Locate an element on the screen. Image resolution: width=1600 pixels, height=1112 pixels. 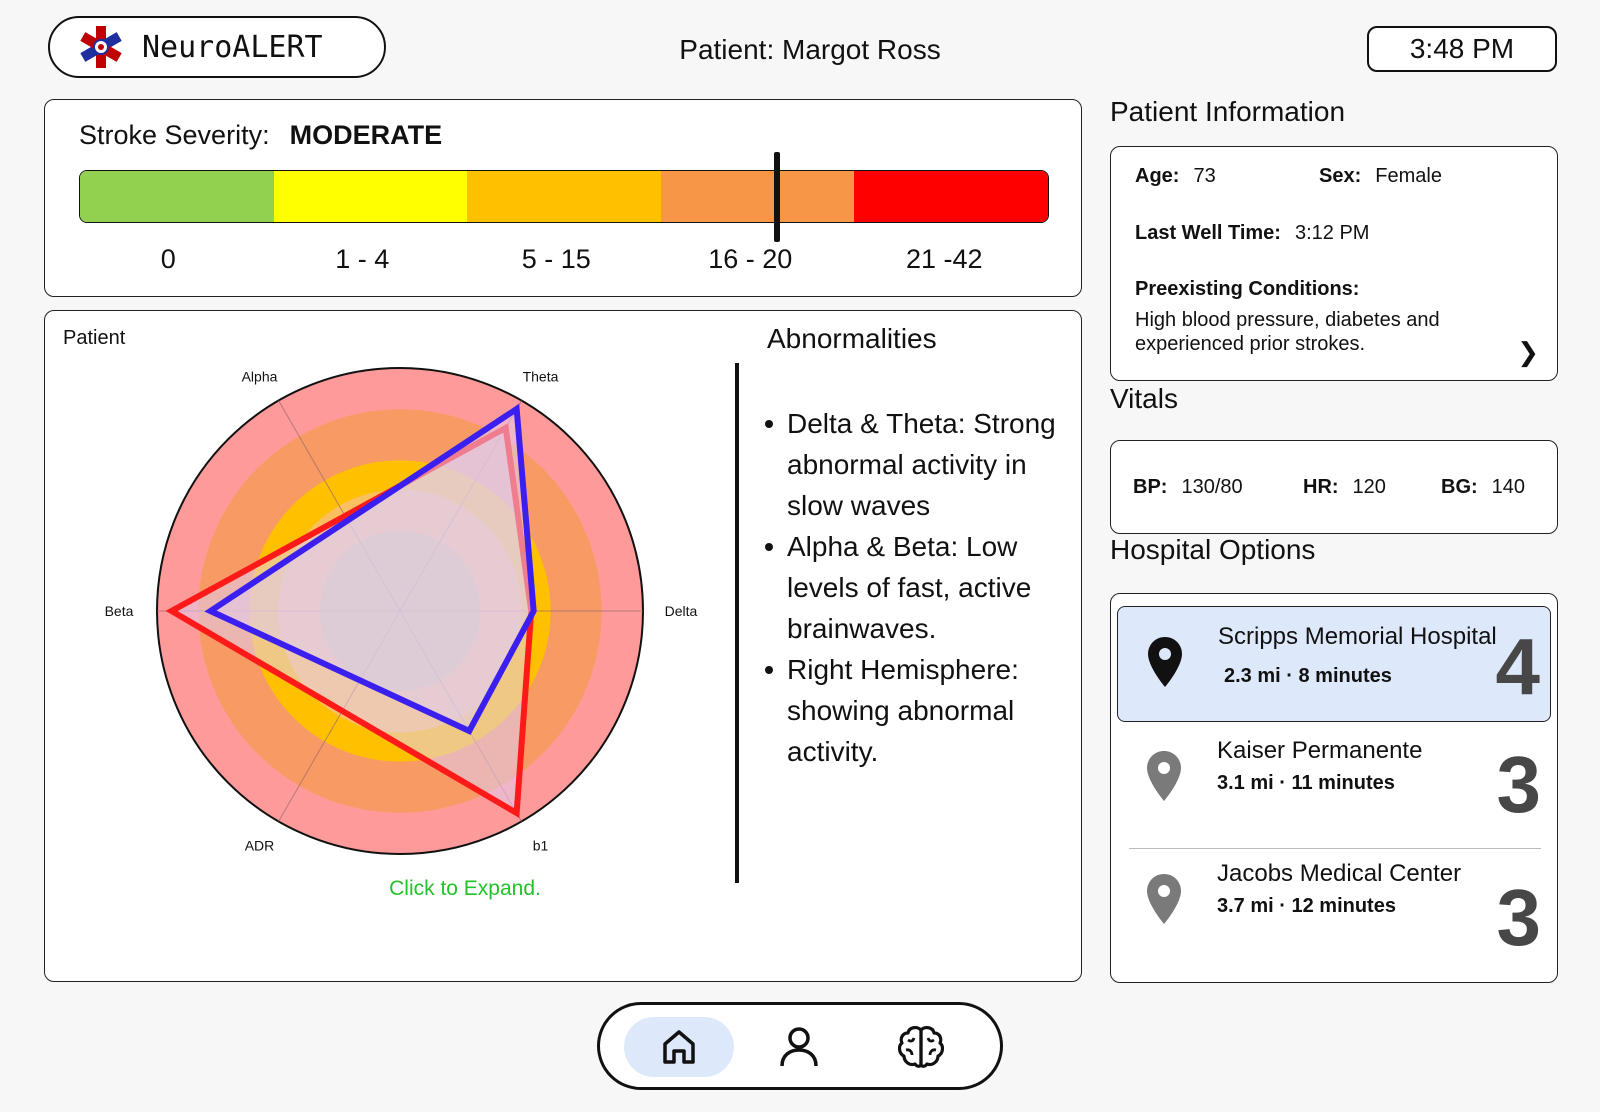
bottom-nav is located at coordinates (800, 1046).